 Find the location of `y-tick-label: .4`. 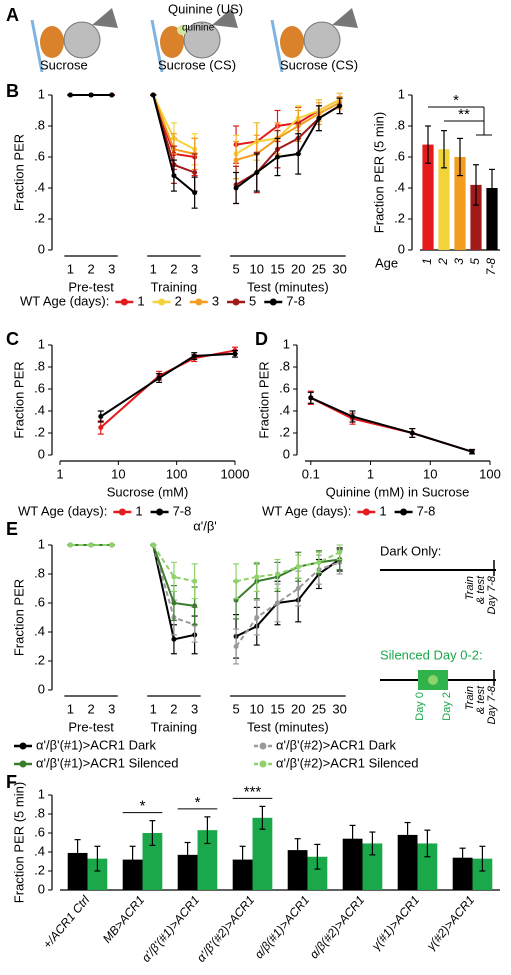

y-tick-label: .4 is located at coordinates (39, 409).